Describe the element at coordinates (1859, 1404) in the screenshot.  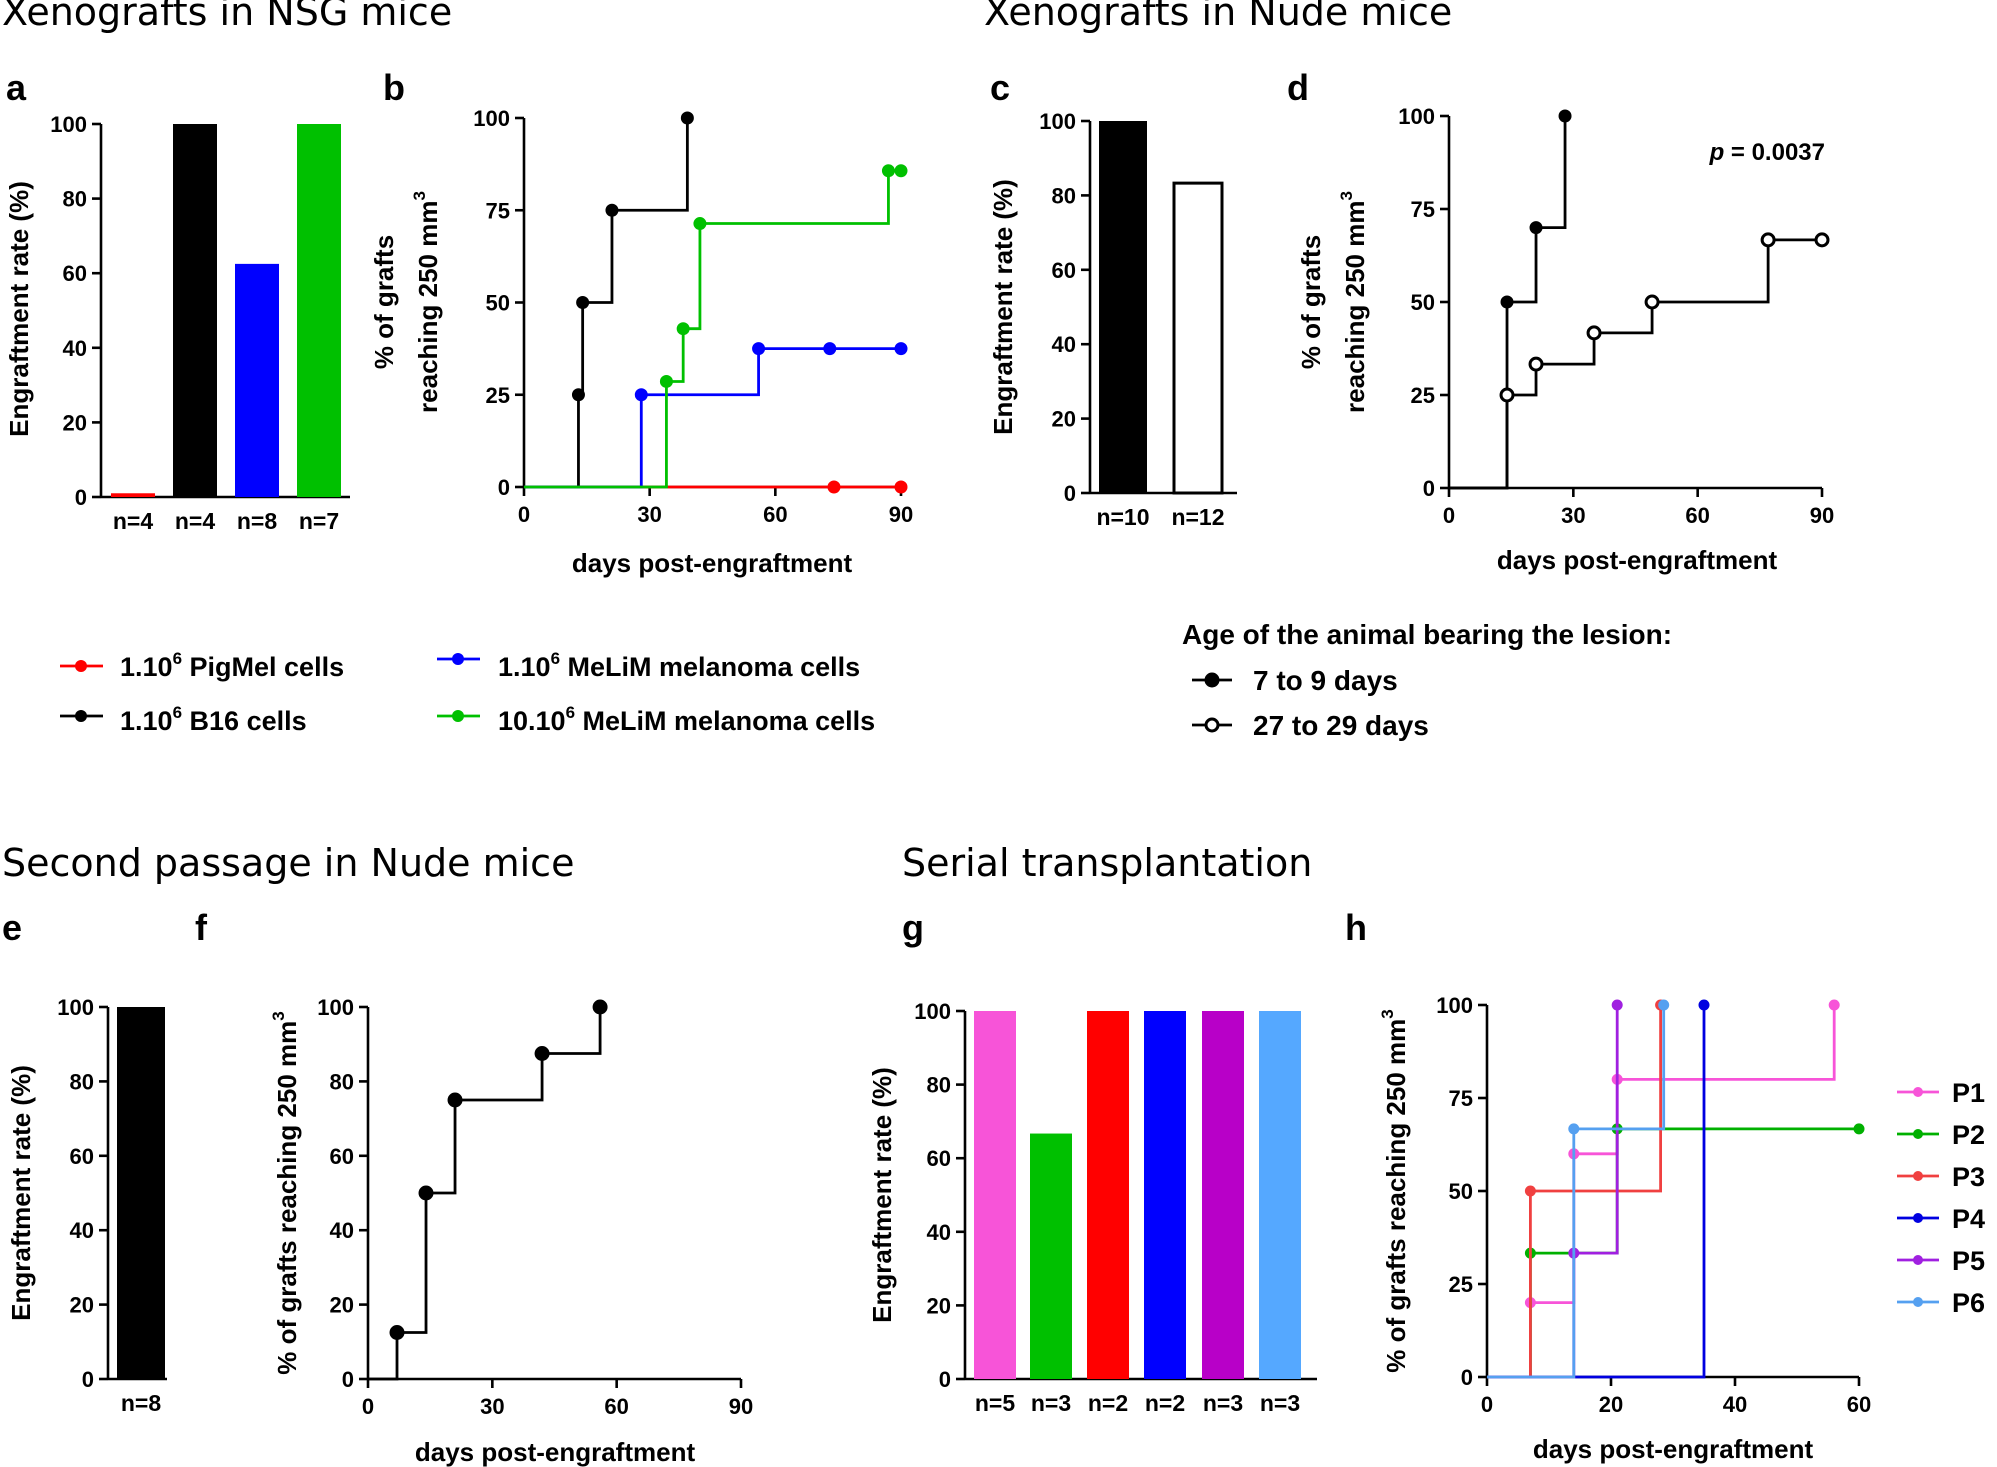
I see `x-tick-label: 60` at that location.